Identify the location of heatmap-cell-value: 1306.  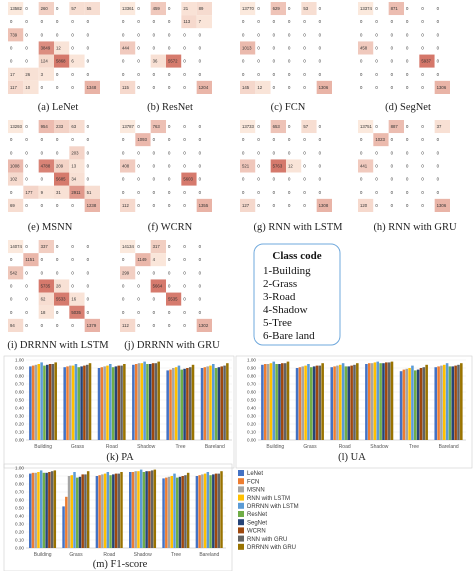
(442, 87).